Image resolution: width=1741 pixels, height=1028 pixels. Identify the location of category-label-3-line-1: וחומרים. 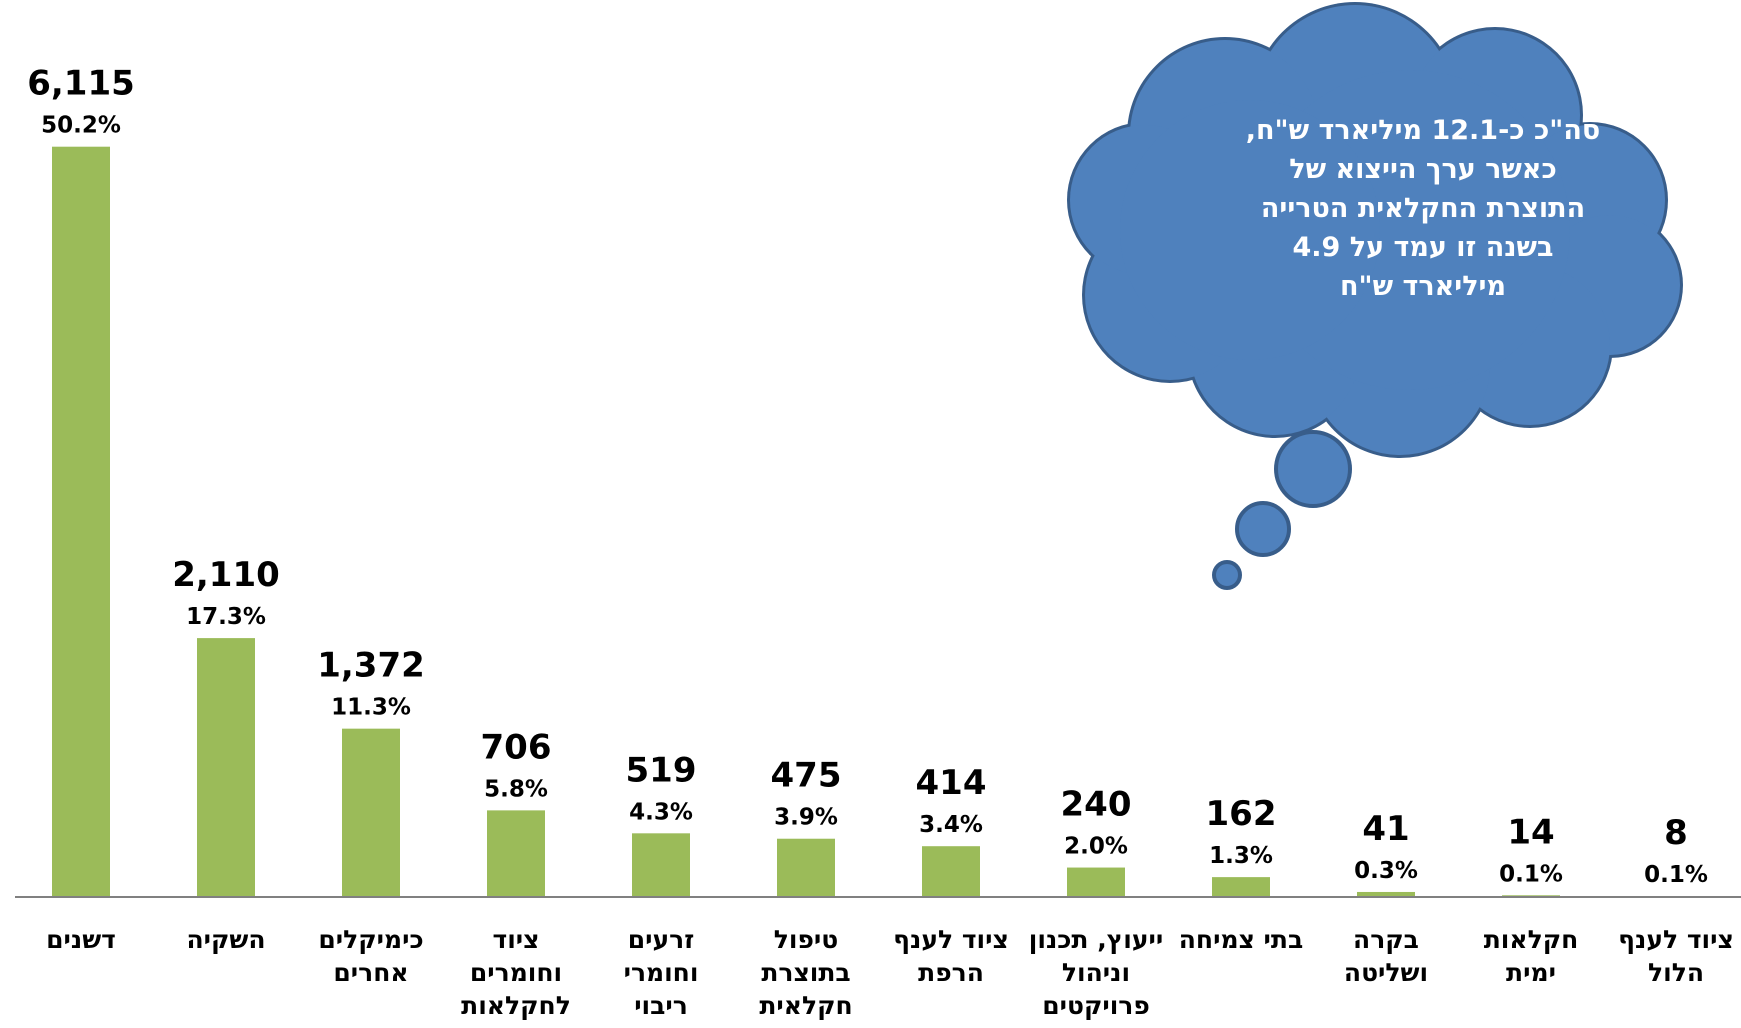
(516, 972).